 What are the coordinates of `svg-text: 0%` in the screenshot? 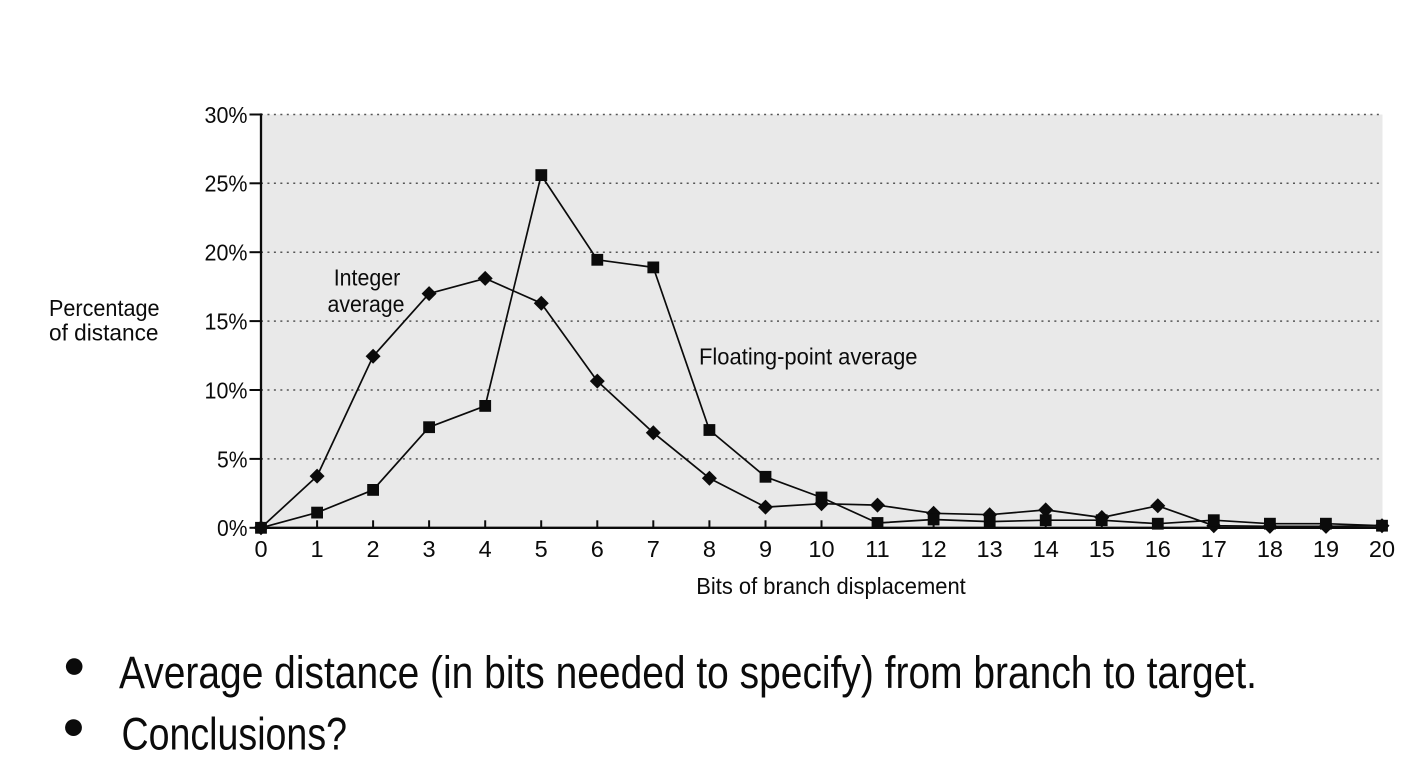 It's located at (232, 528).